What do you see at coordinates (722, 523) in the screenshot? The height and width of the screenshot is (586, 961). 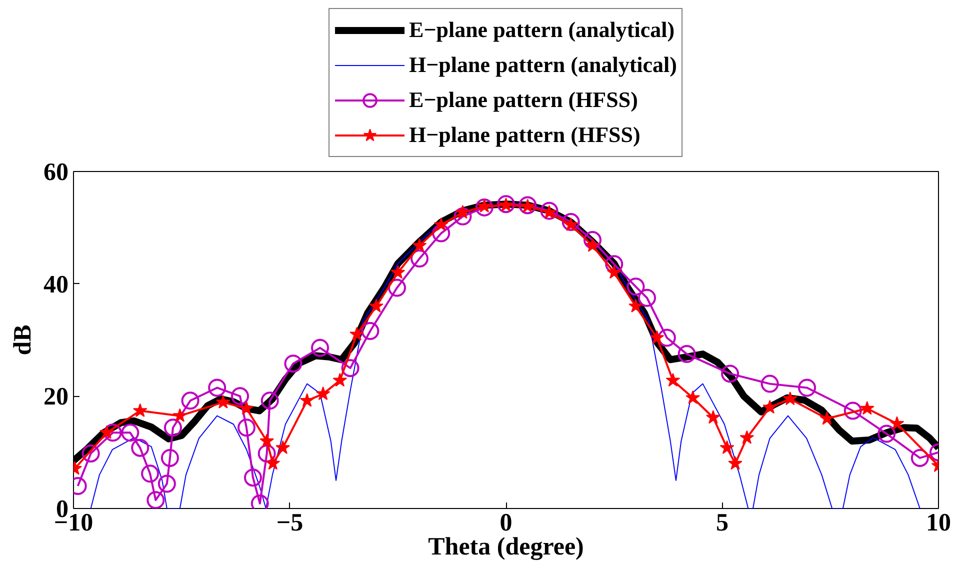 I see `x-tick-label: 5` at bounding box center [722, 523].